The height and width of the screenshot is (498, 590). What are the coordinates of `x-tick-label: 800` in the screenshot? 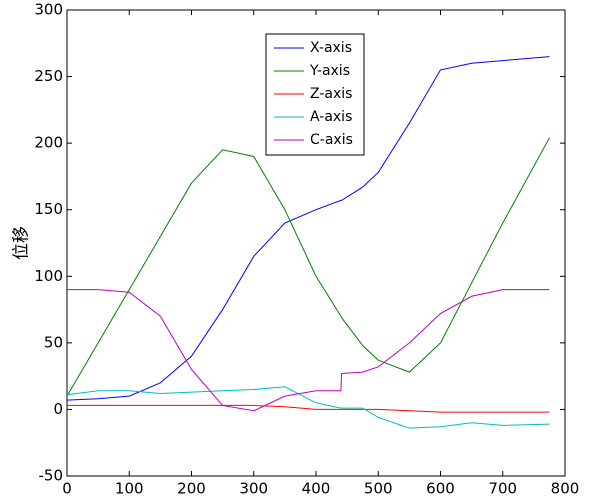 It's located at (565, 489).